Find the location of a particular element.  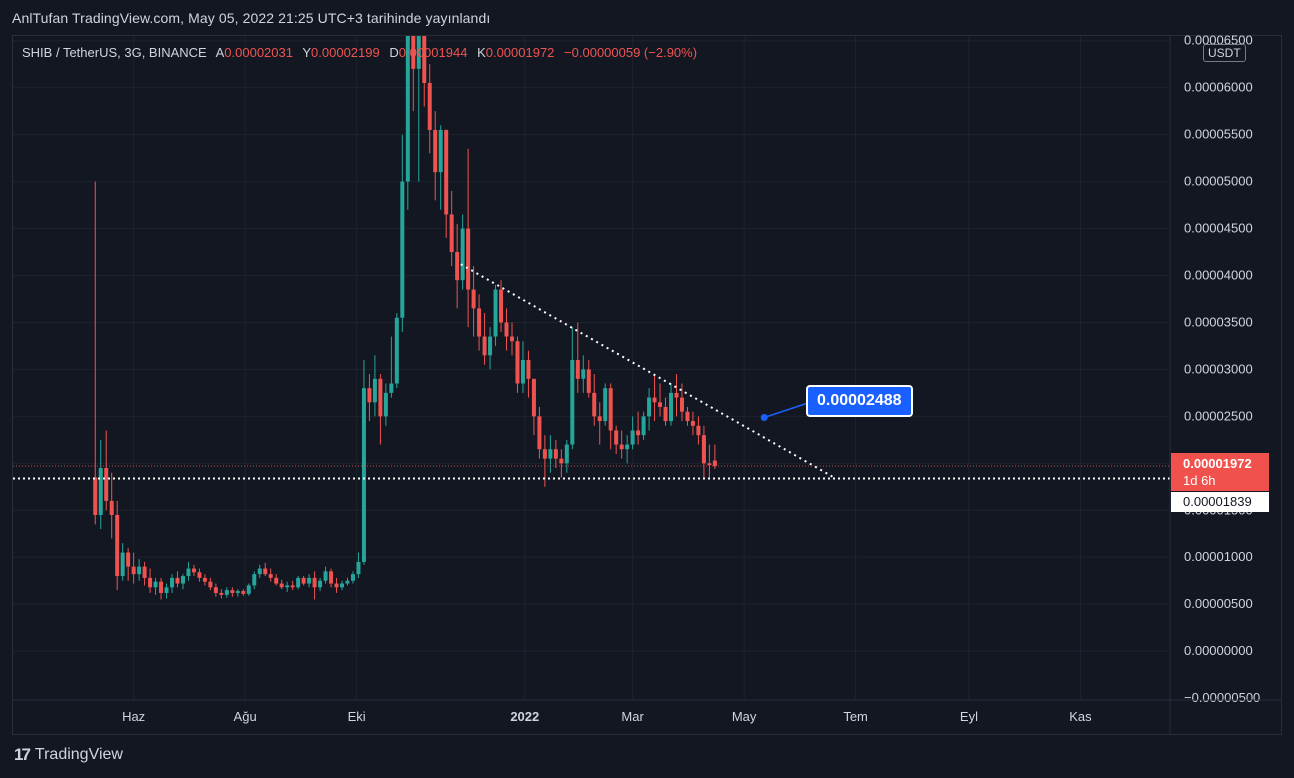

x-axis-tick-label: Eyl is located at coordinates (969, 716).